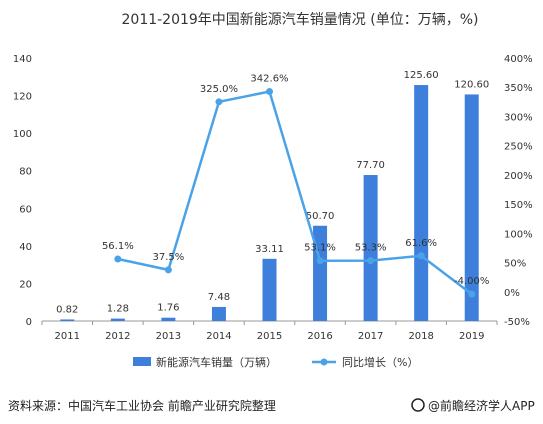 Image resolution: width=543 pixels, height=424 pixels. Describe the element at coordinates (219, 89) in the screenshot. I see `line-data-label: 325.0%` at that location.